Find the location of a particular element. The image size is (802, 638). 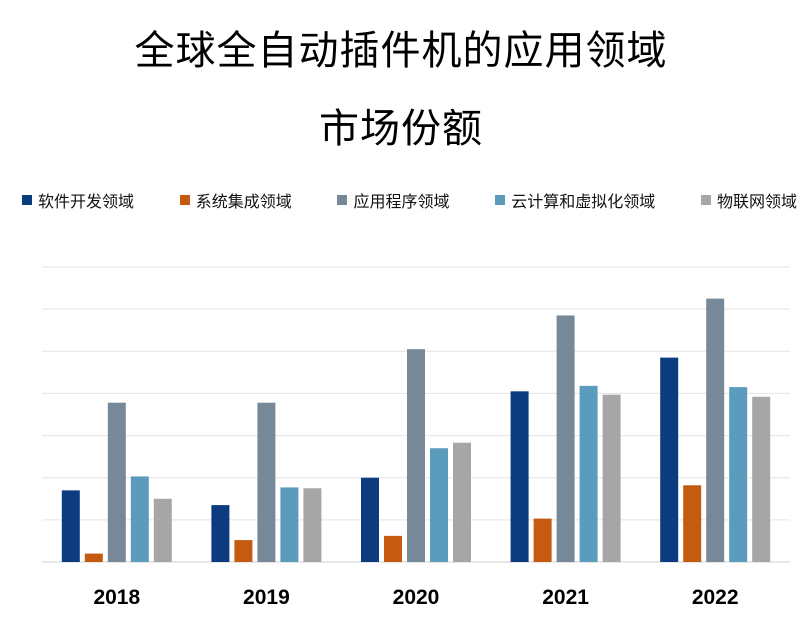

x-tick-label: 2019 is located at coordinates (266, 597).